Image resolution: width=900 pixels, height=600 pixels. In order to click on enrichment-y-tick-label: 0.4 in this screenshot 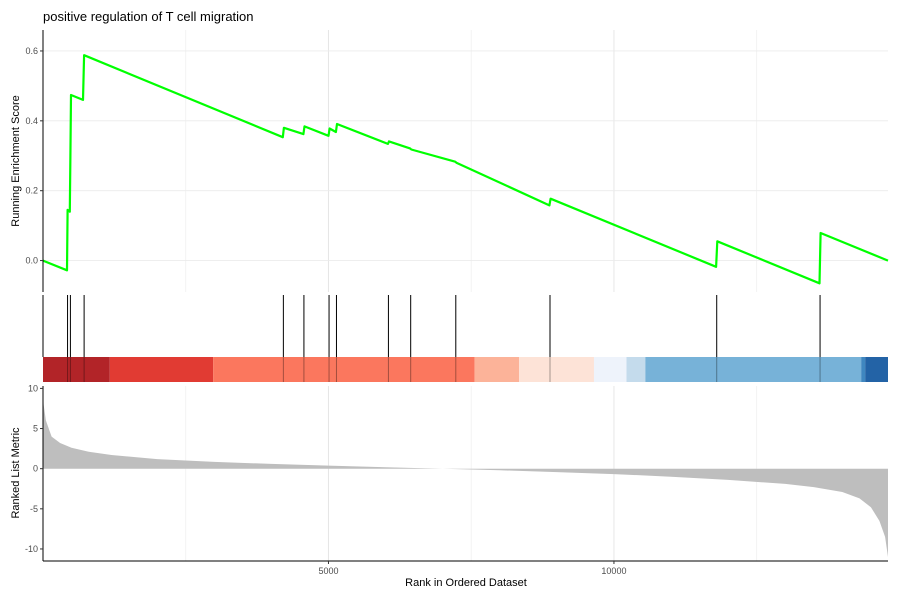, I will do `click(31, 121)`.